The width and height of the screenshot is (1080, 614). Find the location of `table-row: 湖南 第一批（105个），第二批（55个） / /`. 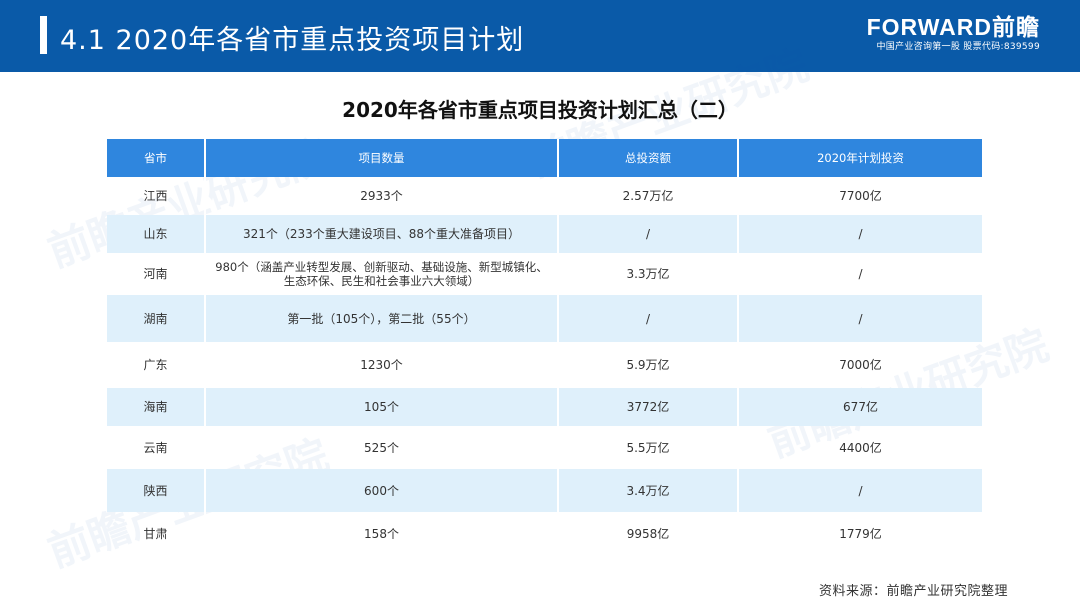

table-row: 湖南 第一批（105个），第二批（55个） / / is located at coordinates (544, 318).